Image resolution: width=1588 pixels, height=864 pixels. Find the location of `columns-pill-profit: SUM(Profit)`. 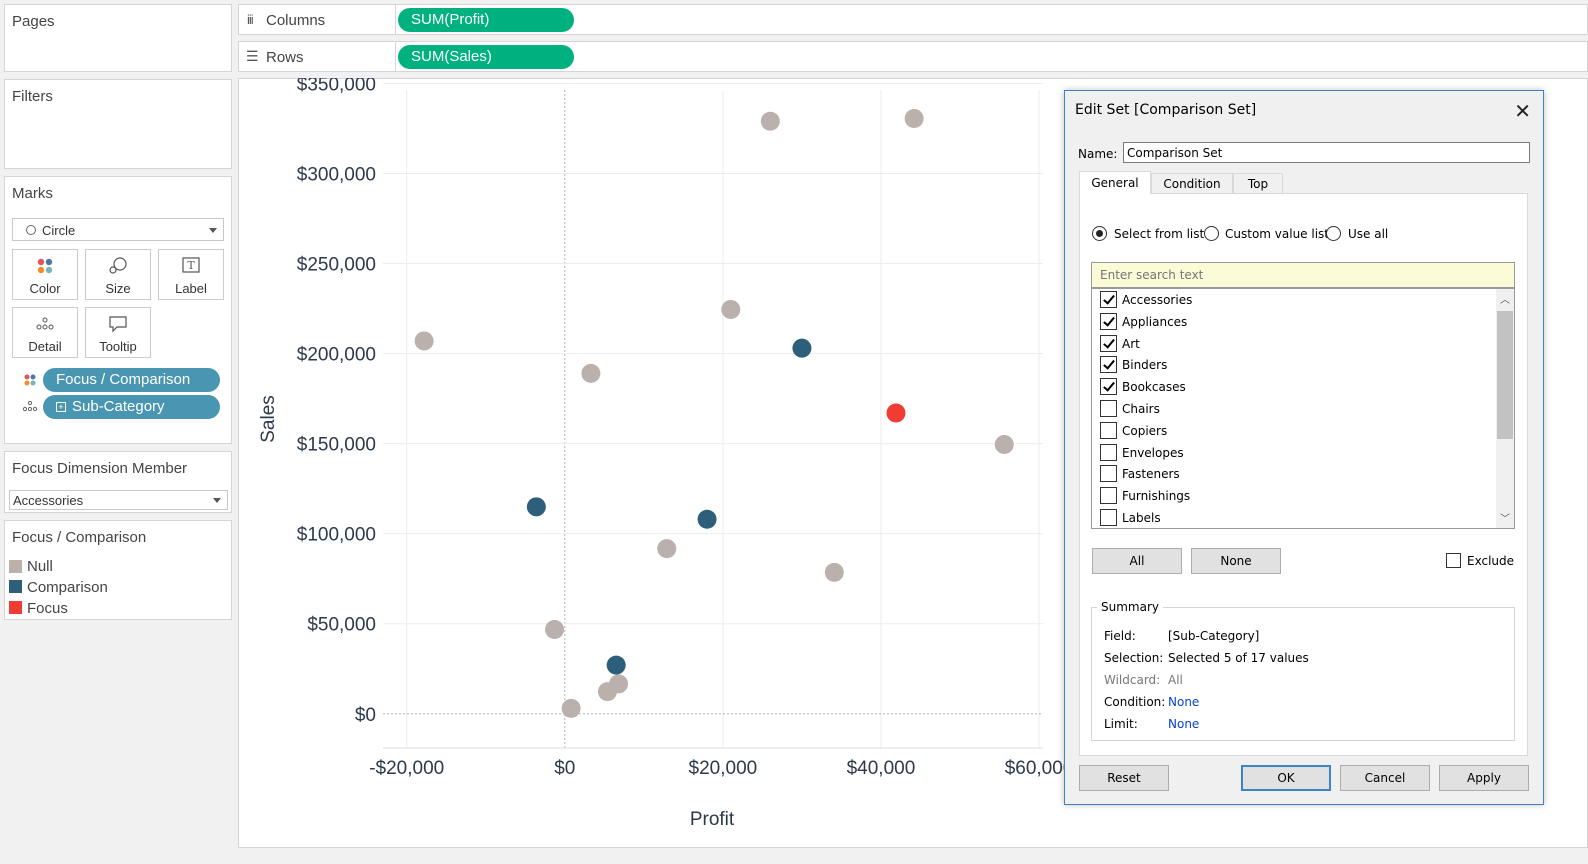

columns-pill-profit: SUM(Profit) is located at coordinates (486, 20).